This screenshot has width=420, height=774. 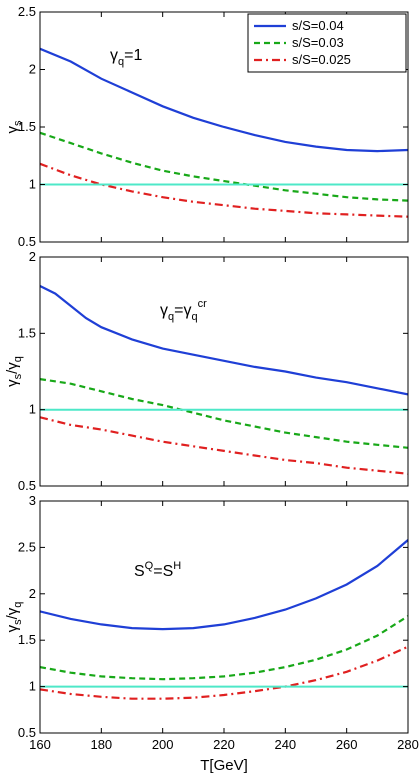 I want to click on x-tick-label: 260, so click(x=347, y=744).